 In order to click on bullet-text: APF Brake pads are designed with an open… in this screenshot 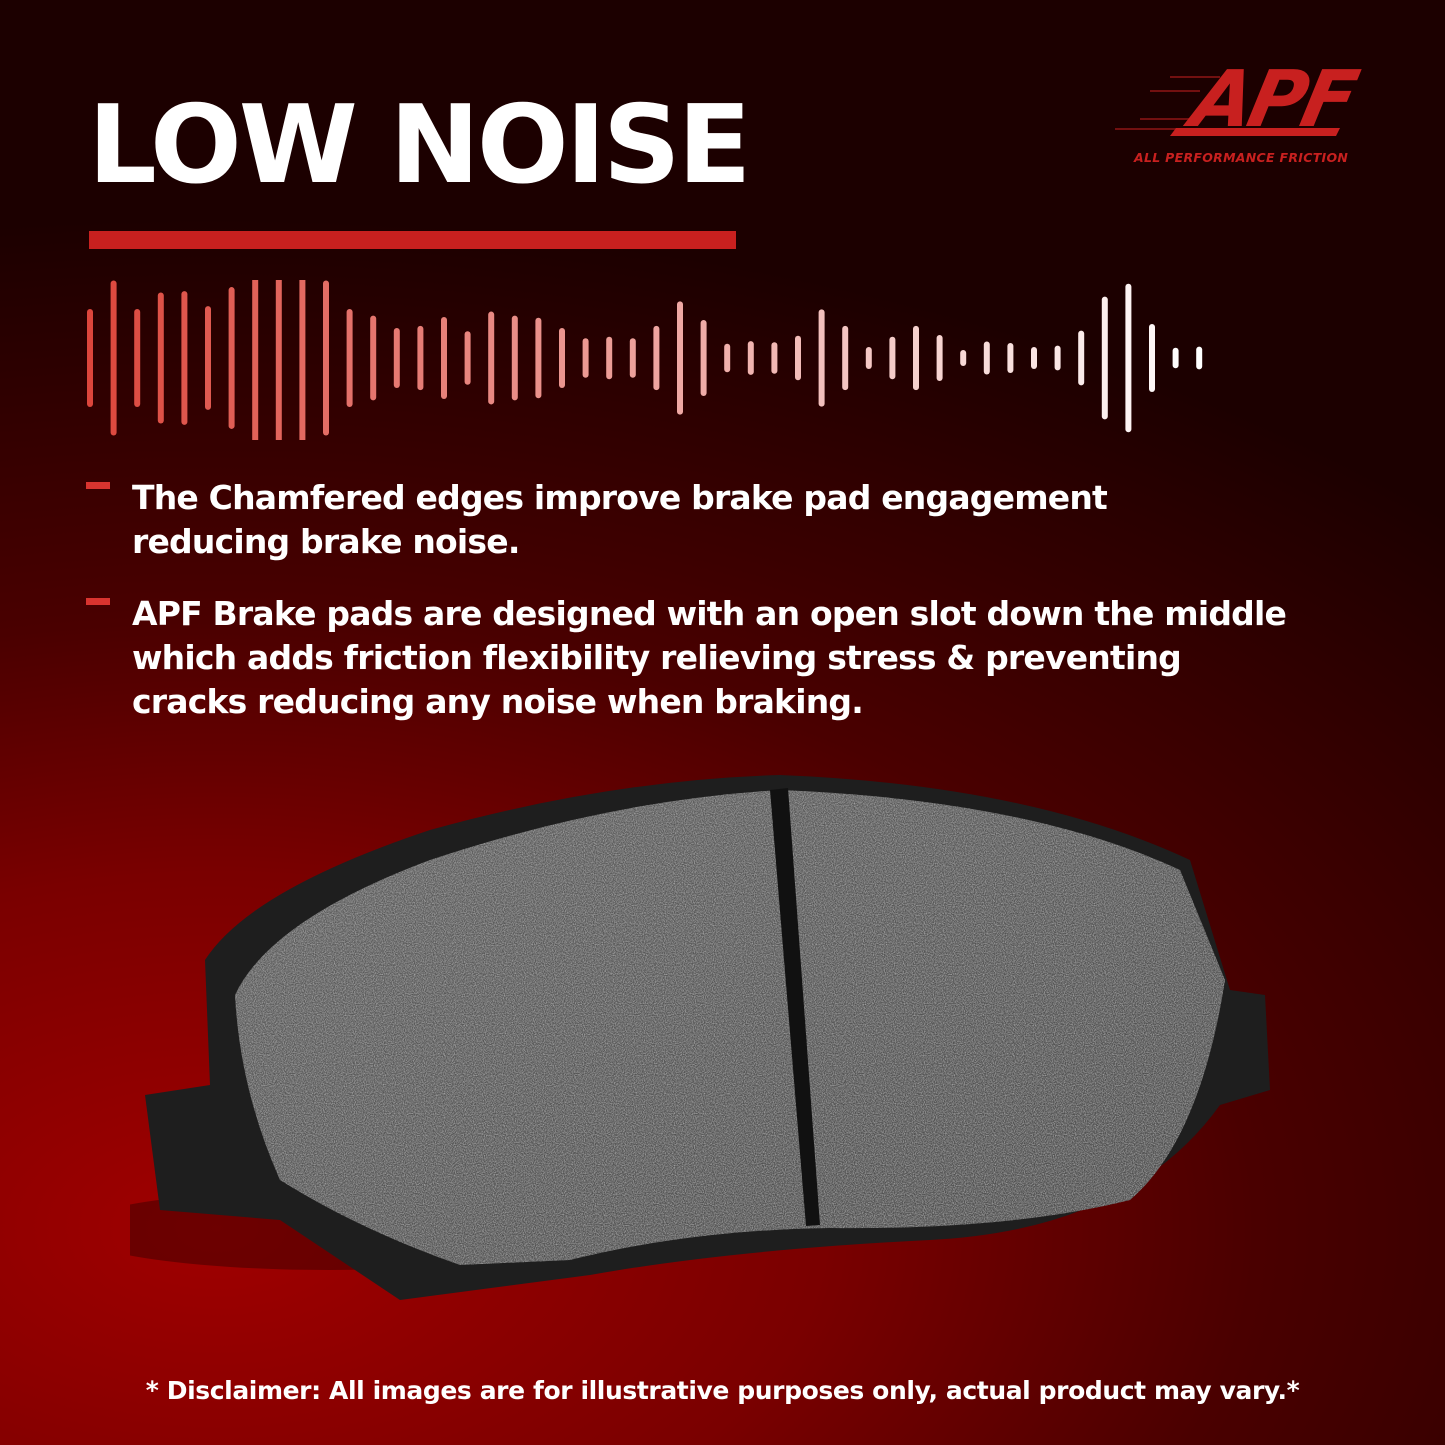, I will do `click(709, 657)`.